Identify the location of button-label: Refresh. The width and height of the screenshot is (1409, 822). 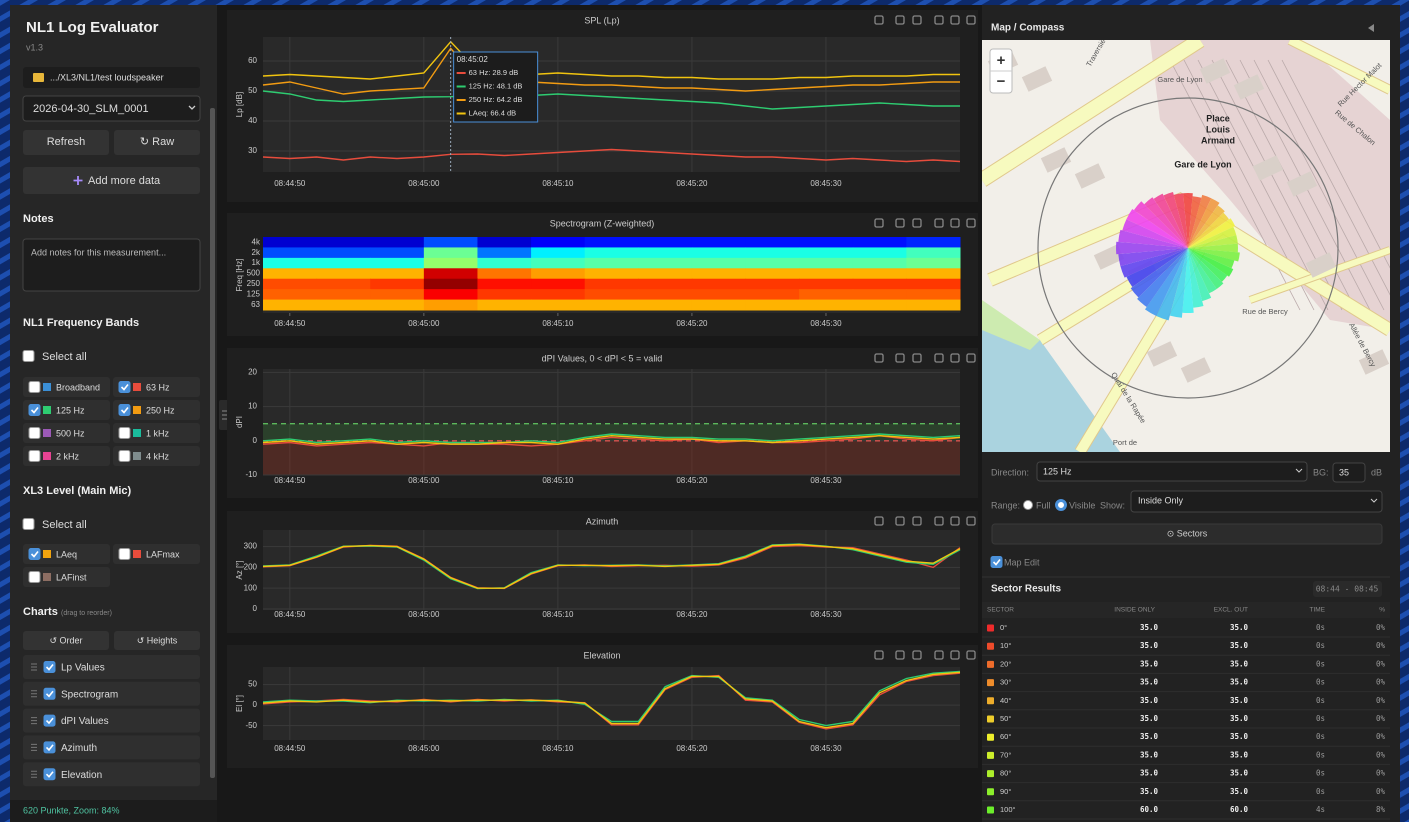
(66, 142).